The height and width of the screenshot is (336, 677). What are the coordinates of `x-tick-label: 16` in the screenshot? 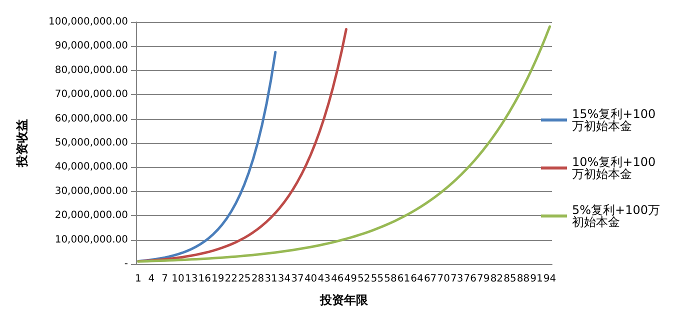 It's located at (204, 279).